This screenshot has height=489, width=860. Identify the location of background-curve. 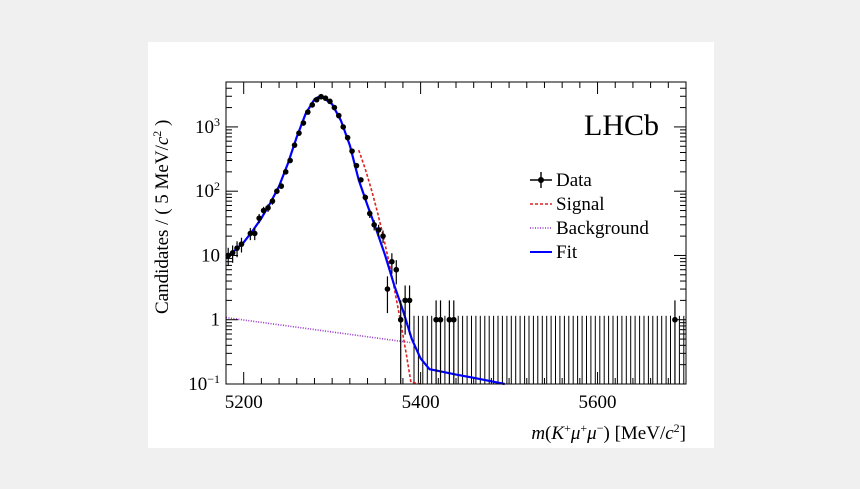
(318, 330).